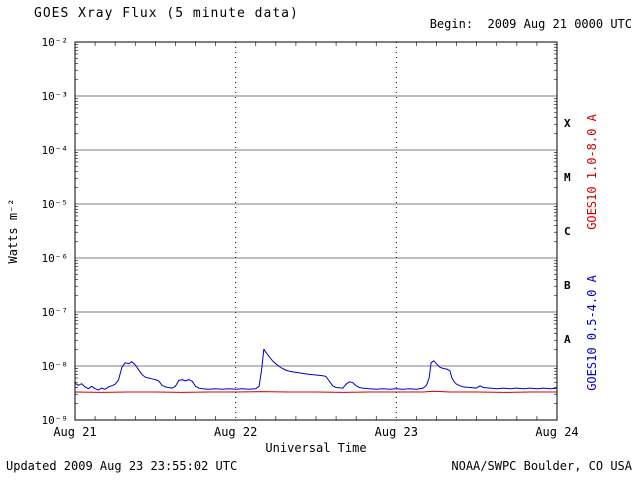  Describe the element at coordinates (567, 285) in the screenshot. I see `flare-class-label: B` at that location.